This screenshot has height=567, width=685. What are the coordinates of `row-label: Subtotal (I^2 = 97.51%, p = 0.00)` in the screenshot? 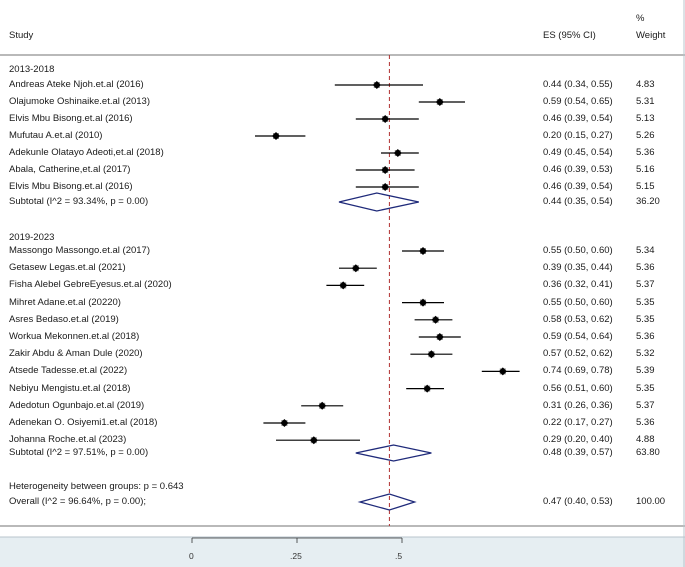 It's located at (79, 452).